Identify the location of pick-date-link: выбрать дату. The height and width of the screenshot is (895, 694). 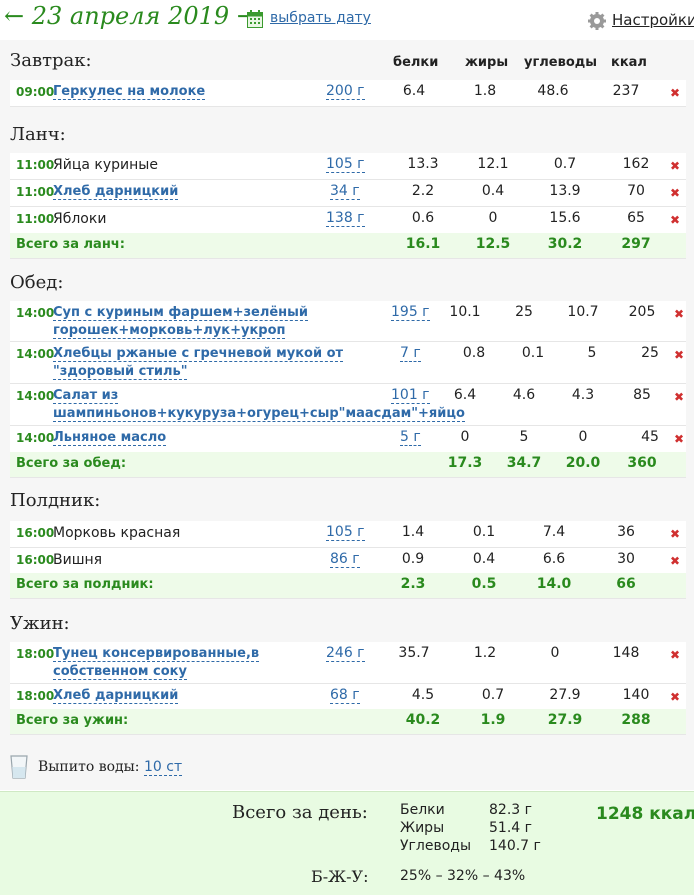
(320, 18).